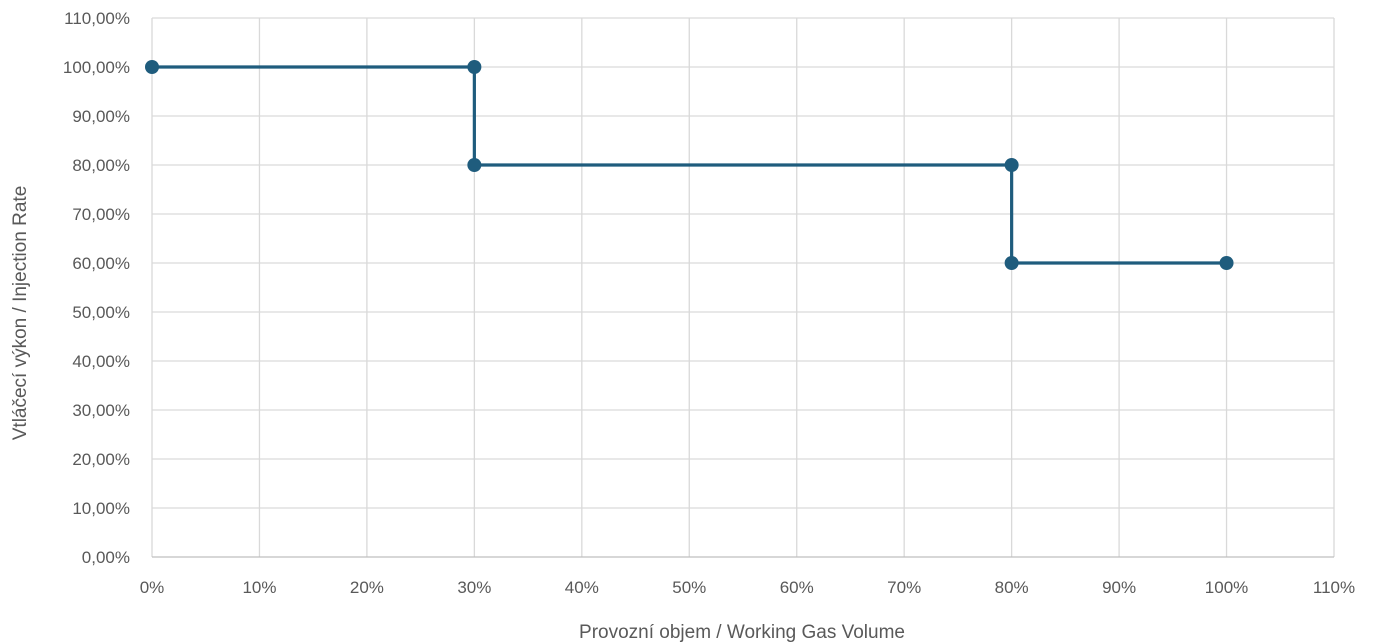 This screenshot has width=1375, height=644. I want to click on x-tick-label: 50%, so click(689, 587).